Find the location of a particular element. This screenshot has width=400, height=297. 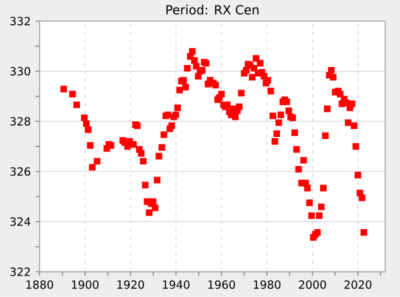

y-tick-label: 330 is located at coordinates (20, 71).